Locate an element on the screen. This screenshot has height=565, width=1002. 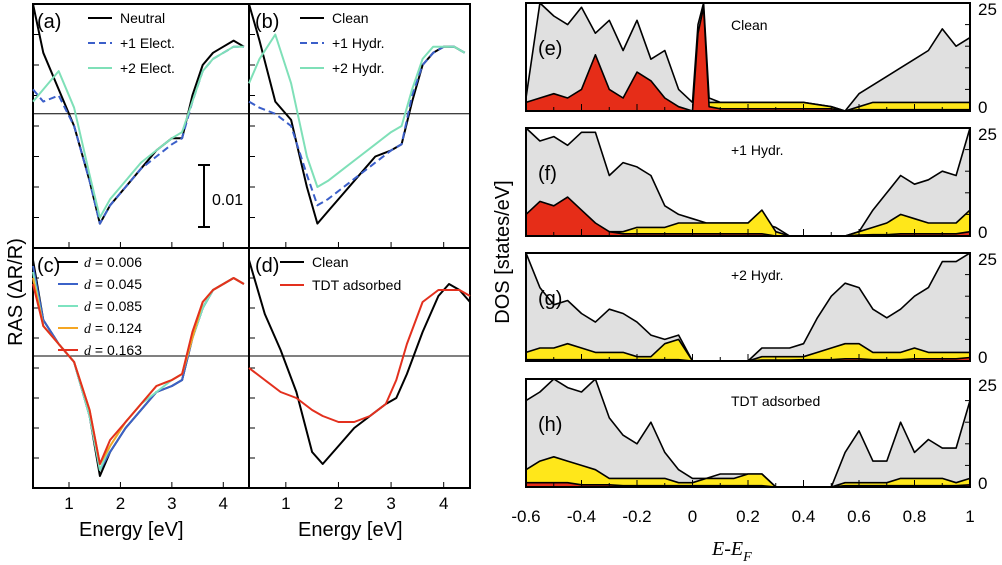
legend-a-neutral: Neutral is located at coordinates (142, 18).